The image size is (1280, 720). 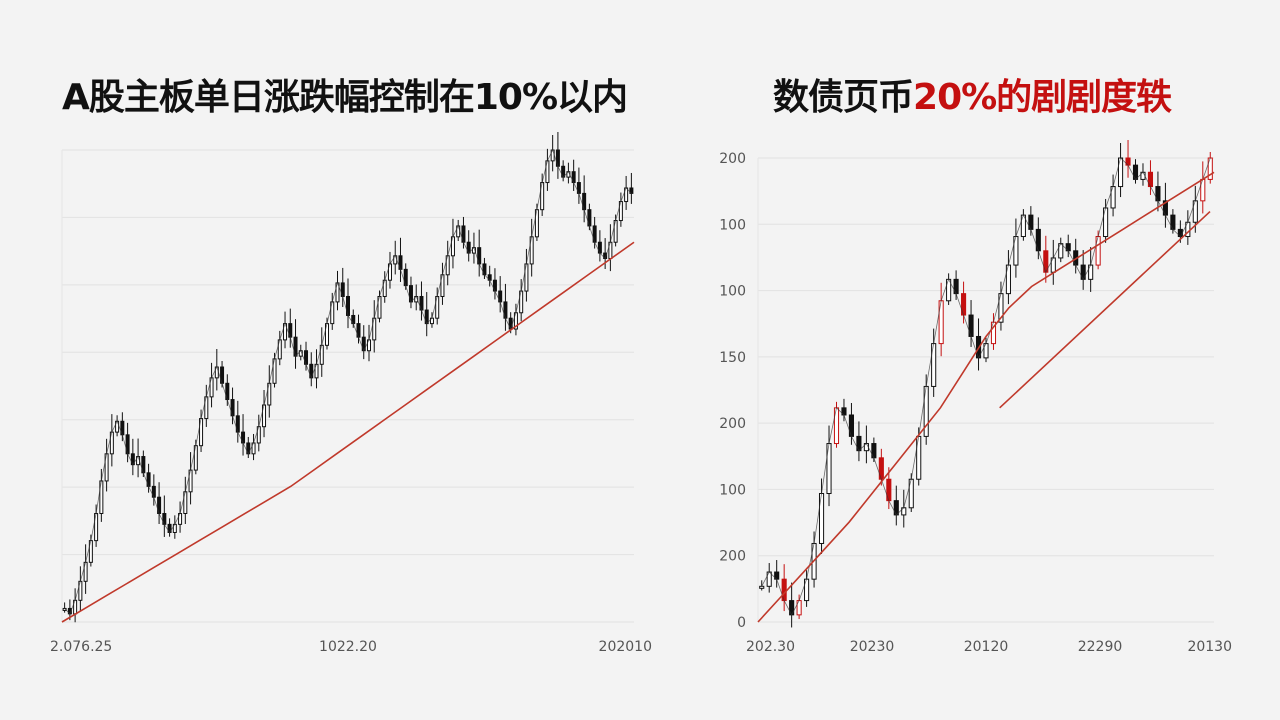 I want to click on x-tick-label: 202010, so click(x=625, y=647).